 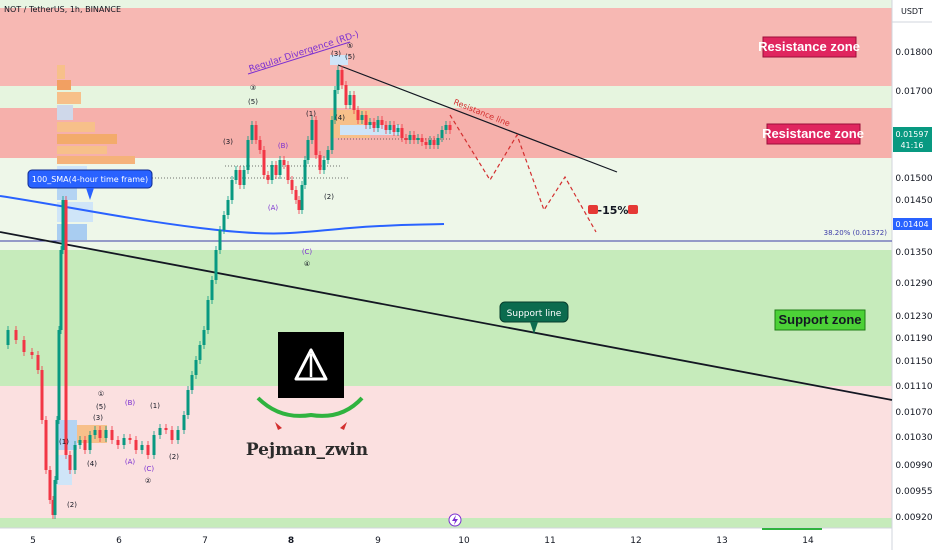 I want to click on x-tick-label: 14, so click(x=808, y=541).